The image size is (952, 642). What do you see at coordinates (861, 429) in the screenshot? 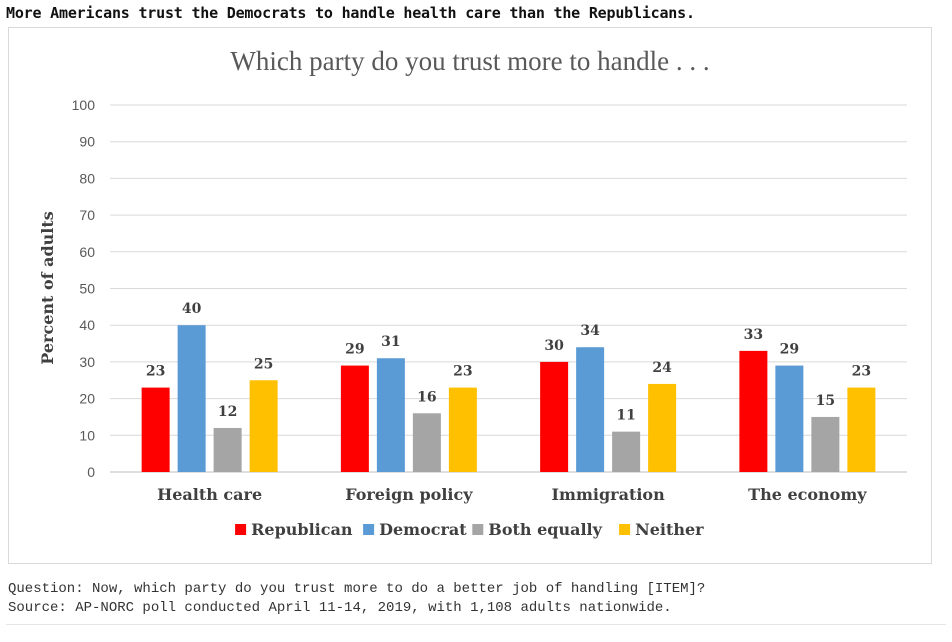
I see `bar-neither-the-economy` at bounding box center [861, 429].